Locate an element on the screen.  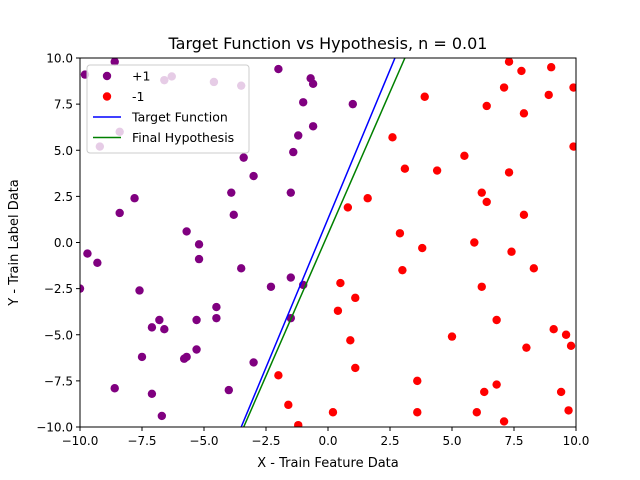
chart-title: Target Function vs Hypothesis, n = 0.01 is located at coordinates (328, 43).